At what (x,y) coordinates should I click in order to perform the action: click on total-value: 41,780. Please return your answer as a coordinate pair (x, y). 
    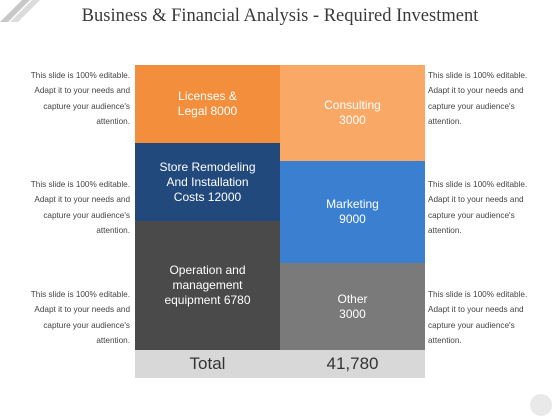
    Looking at the image, I should click on (352, 363).